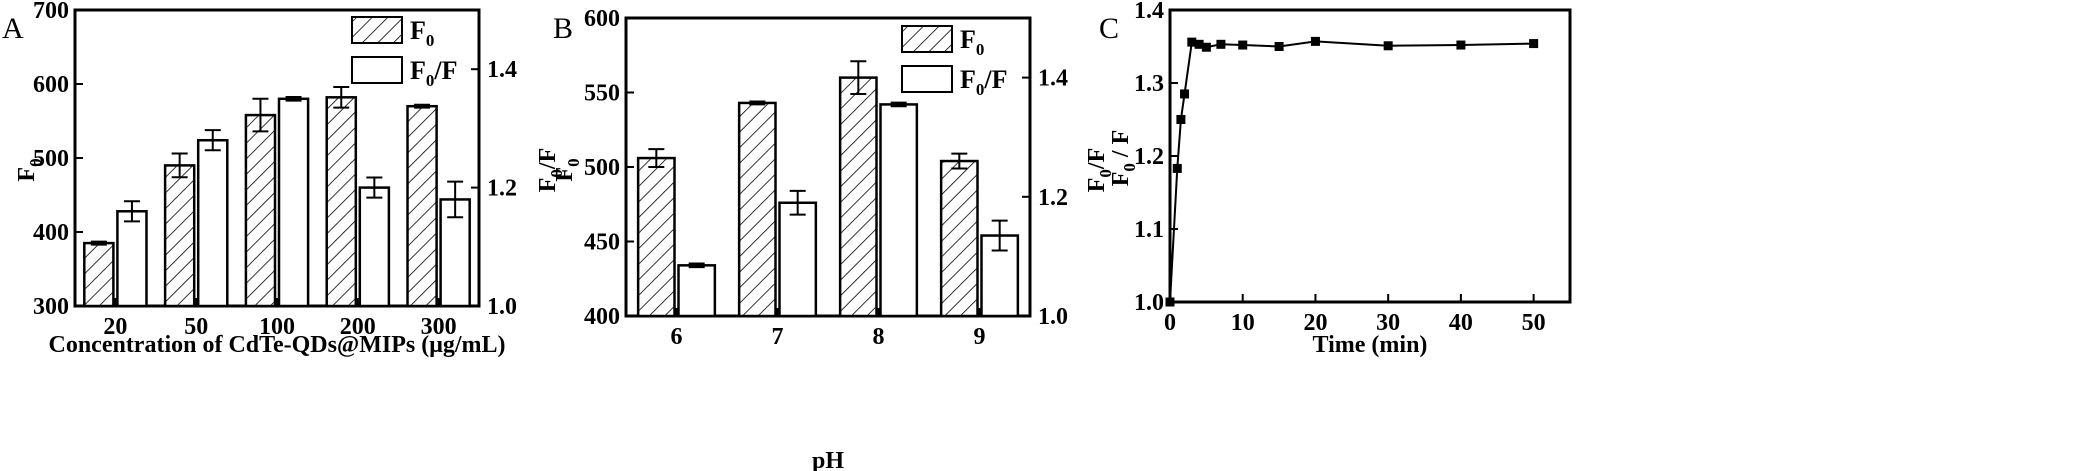 The width and height of the screenshot is (2080, 471). What do you see at coordinates (1097, 185) in the screenshot?
I see `y2-axis-title-main: F` at bounding box center [1097, 185].